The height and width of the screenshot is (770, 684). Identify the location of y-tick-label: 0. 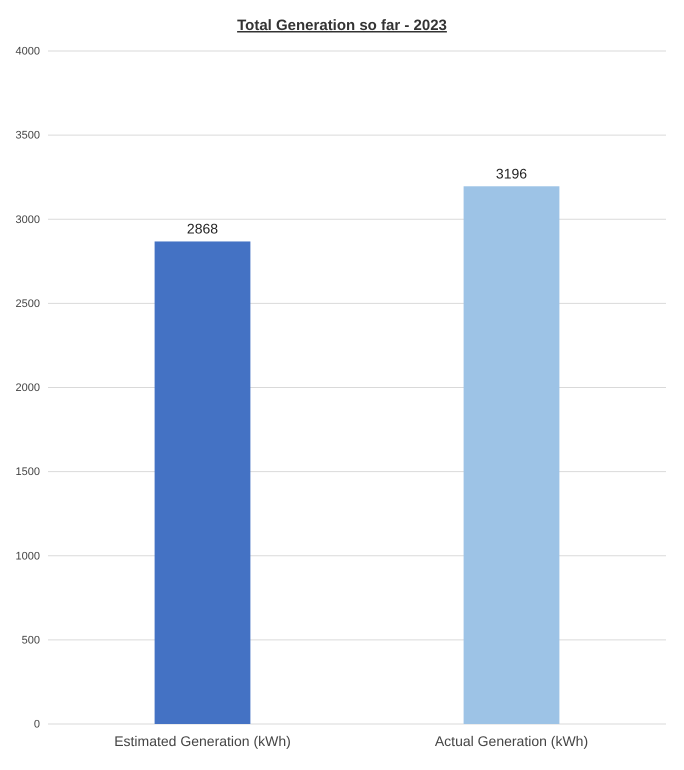
(37, 724).